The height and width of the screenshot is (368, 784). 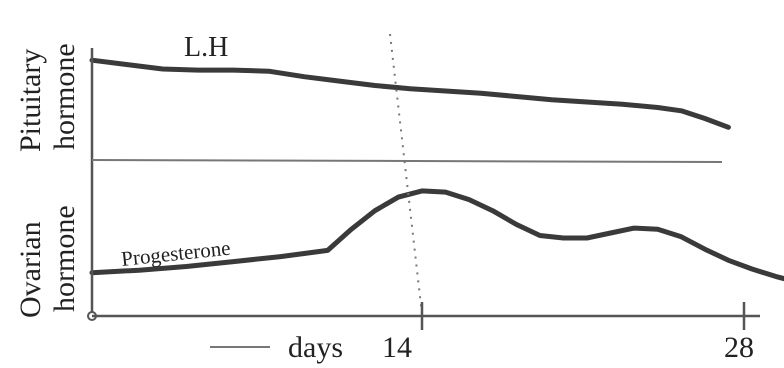 What do you see at coordinates (64, 96) in the screenshot?
I see `pituitary-ylabel-line-2: hormone` at bounding box center [64, 96].